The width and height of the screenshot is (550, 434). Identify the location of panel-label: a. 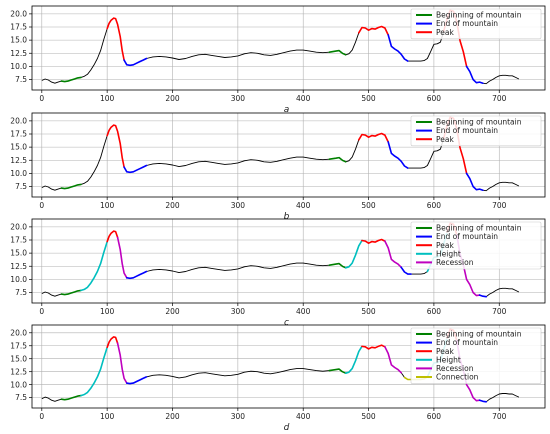
(287, 110).